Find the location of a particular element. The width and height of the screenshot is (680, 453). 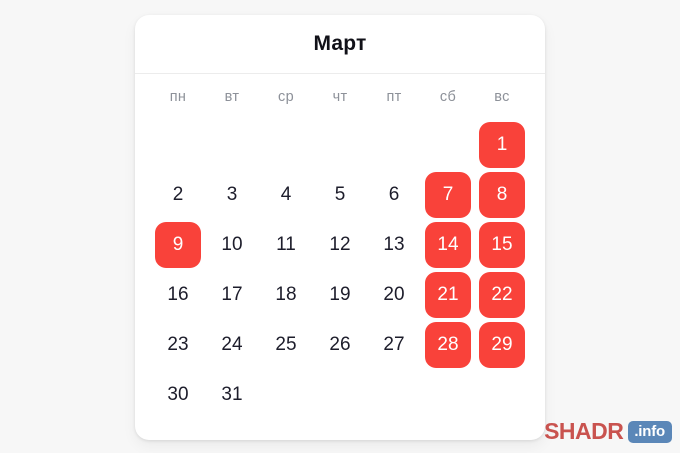

calendar-day: 27 is located at coordinates (394, 344).